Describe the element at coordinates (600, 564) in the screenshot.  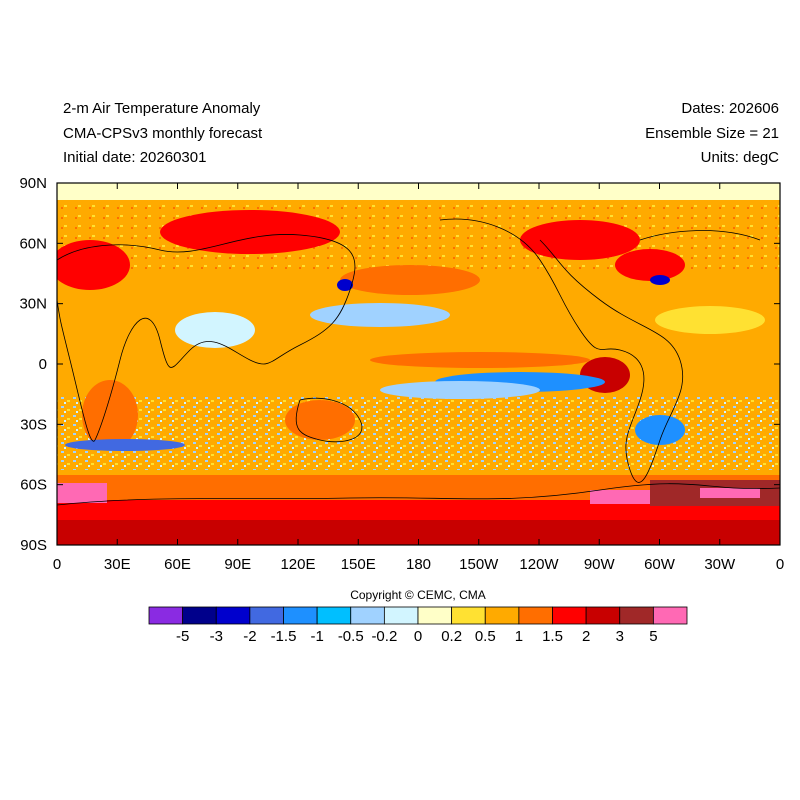
I see `lon-label: 90W` at that location.